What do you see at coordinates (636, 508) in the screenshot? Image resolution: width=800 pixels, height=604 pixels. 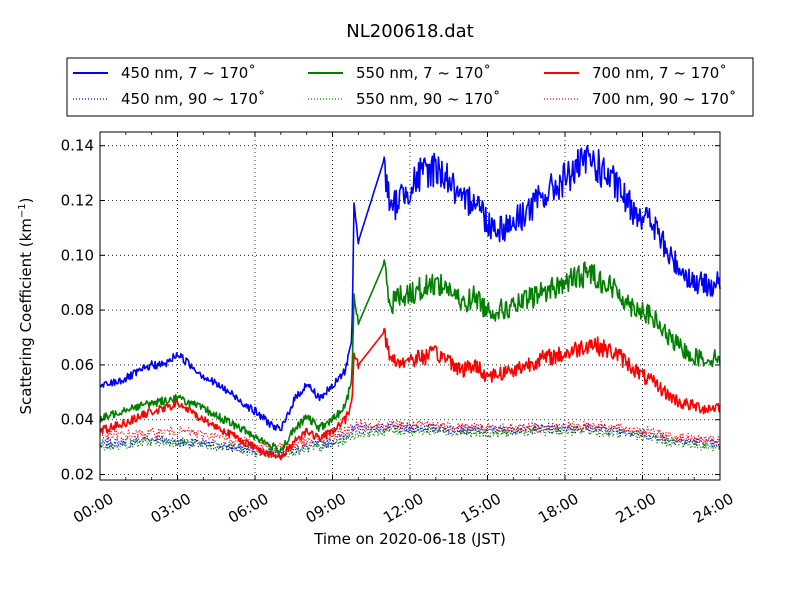 I see `x-tick-label: 21:00` at bounding box center [636, 508].